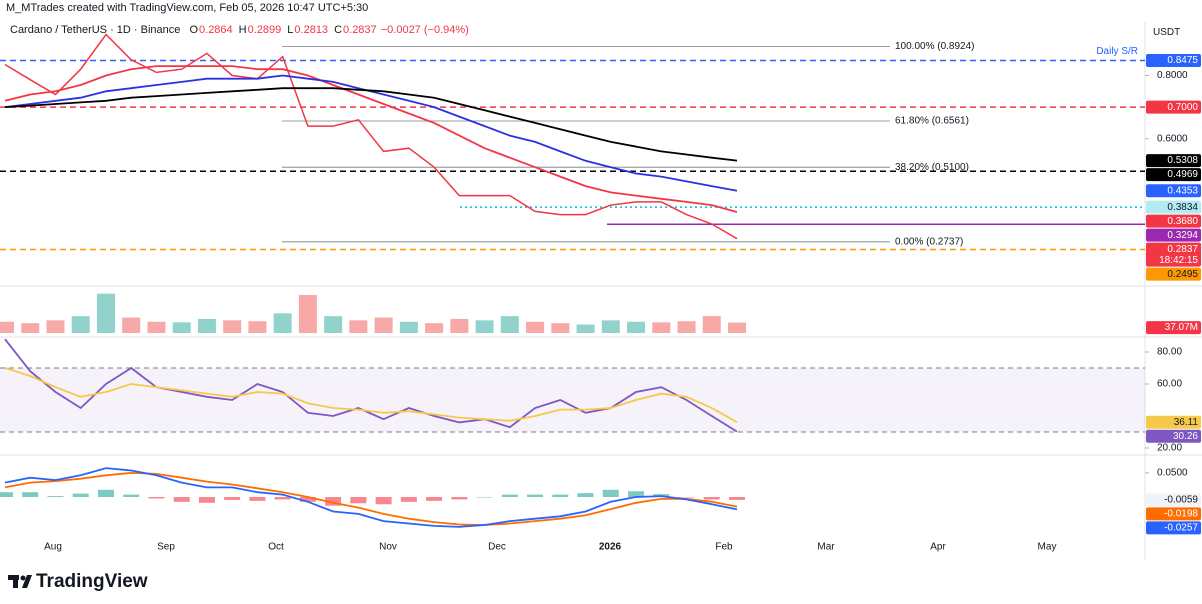 This screenshot has width=1202, height=604. Describe the element at coordinates (935, 46) in the screenshot. I see `fib-label: 100.00% (0.8924)` at that location.